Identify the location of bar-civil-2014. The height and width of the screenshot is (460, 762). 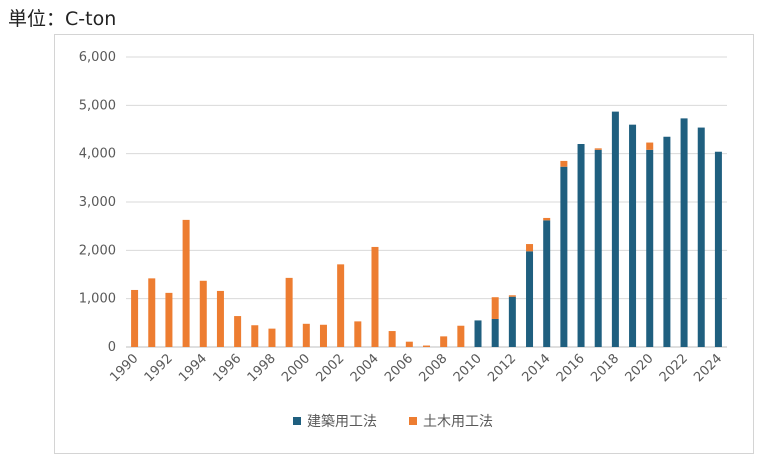
(547, 219).